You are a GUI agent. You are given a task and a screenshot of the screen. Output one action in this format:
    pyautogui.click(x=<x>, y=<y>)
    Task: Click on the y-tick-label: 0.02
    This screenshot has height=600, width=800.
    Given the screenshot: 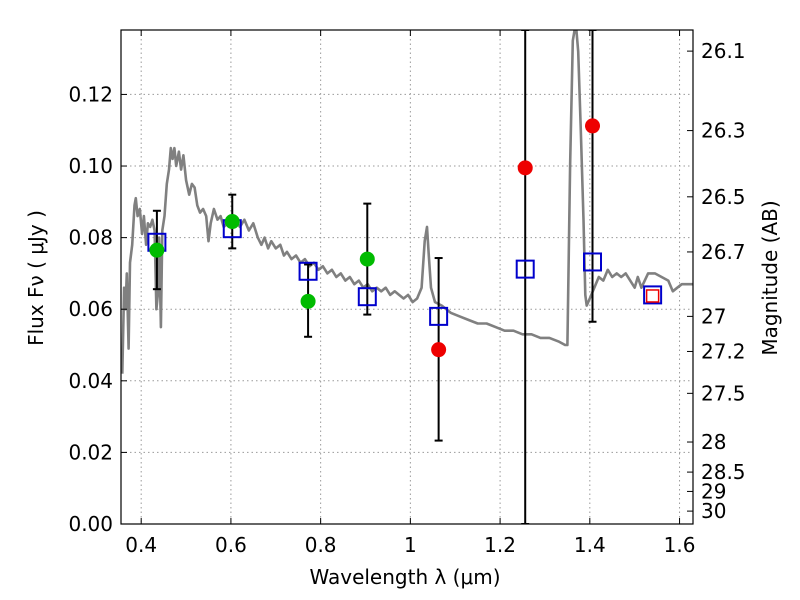 What is the action you would take?
    pyautogui.click(x=90, y=452)
    